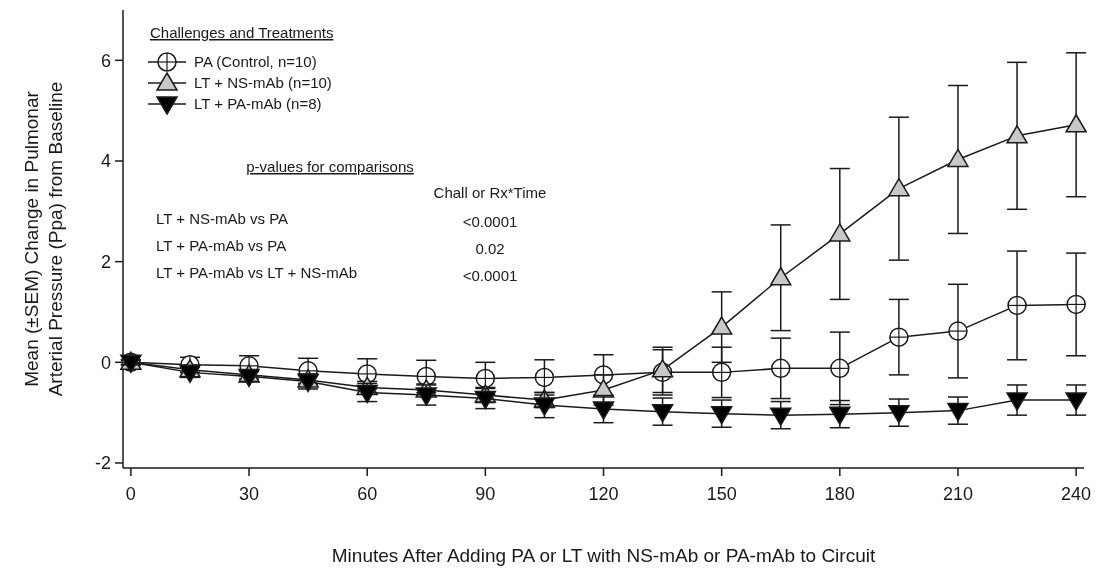 Image resolution: width=1103 pixels, height=572 pixels. What do you see at coordinates (43, 239) in the screenshot?
I see `y-axis-title: Mean (±SEM) Change in Pulmonar Arterial Pressure (Ppa) from Baseline` at bounding box center [43, 239].